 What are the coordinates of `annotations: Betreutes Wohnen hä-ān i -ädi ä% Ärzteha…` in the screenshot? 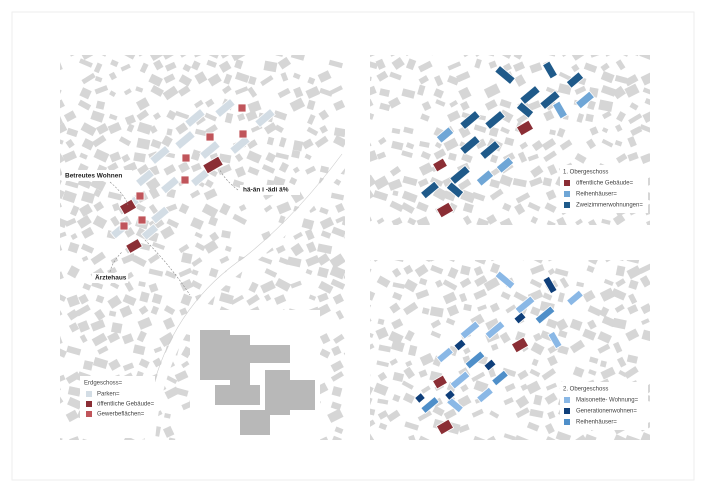 It's located at (181, 232).